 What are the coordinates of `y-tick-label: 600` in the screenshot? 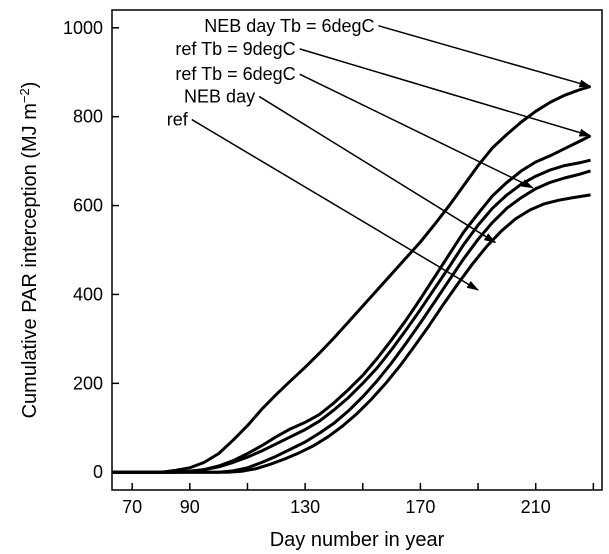 It's located at (88, 206).